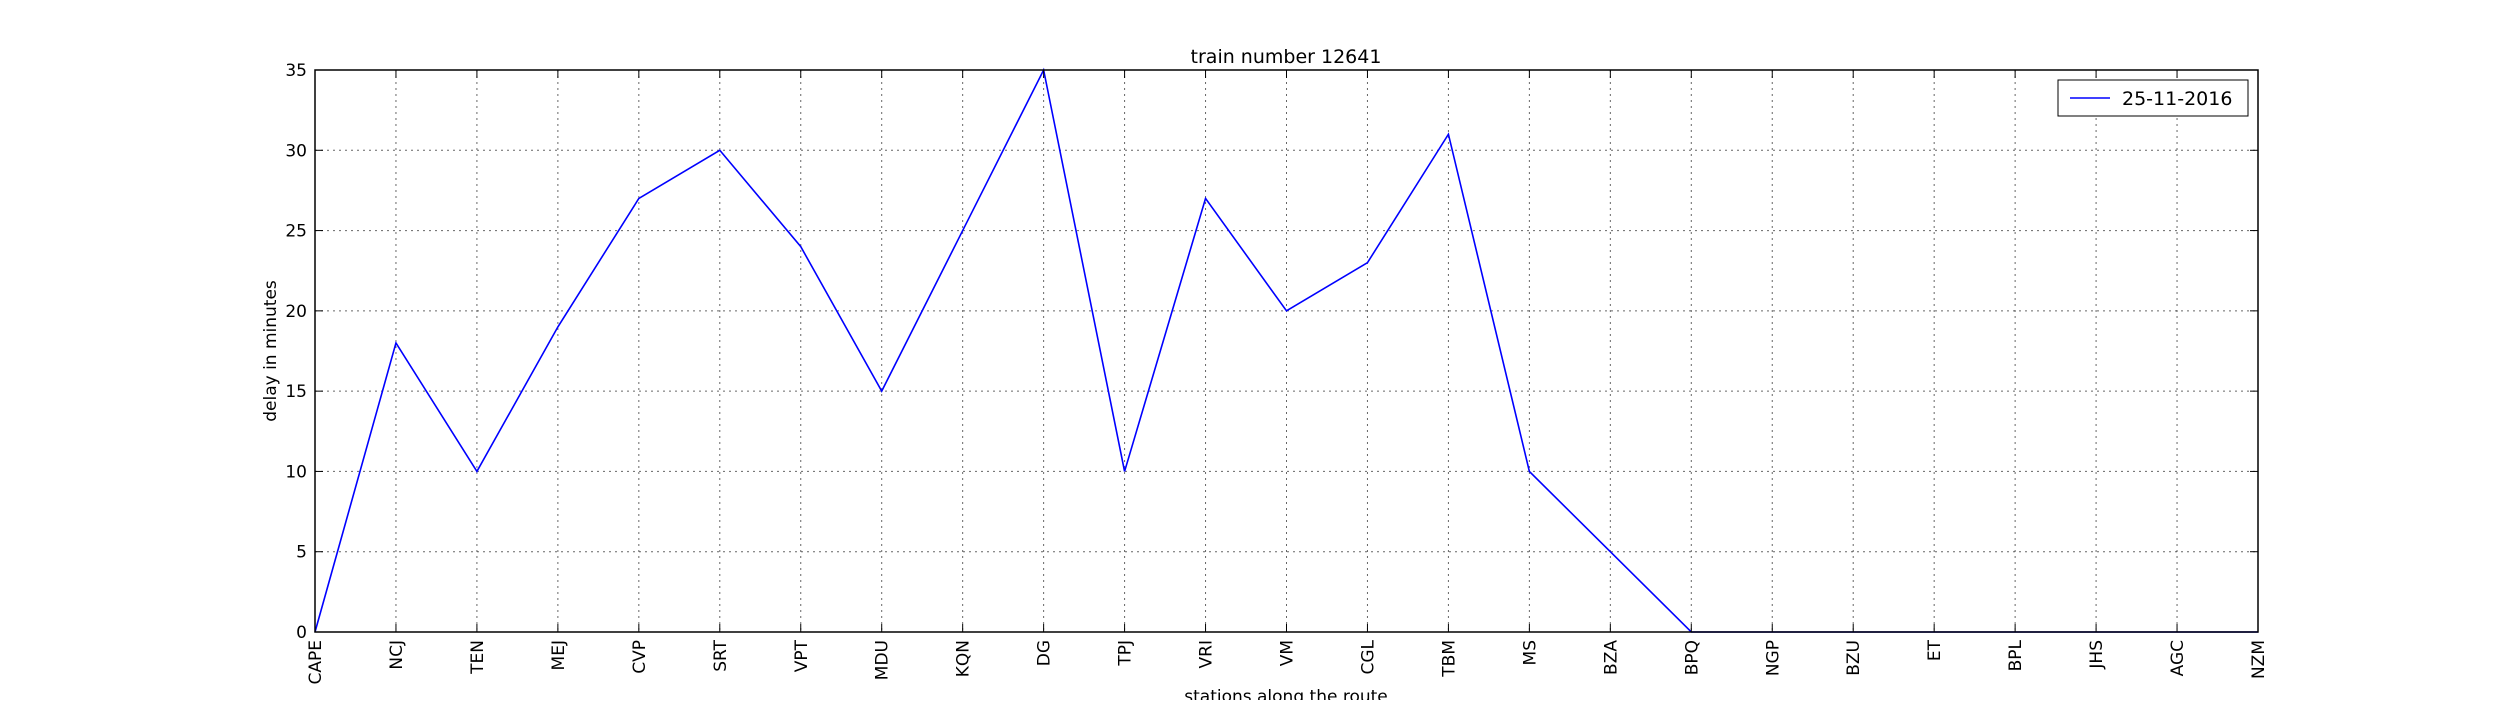 The width and height of the screenshot is (2500, 704). What do you see at coordinates (296, 232) in the screenshot?
I see `y-tick-label: 25` at bounding box center [296, 232].